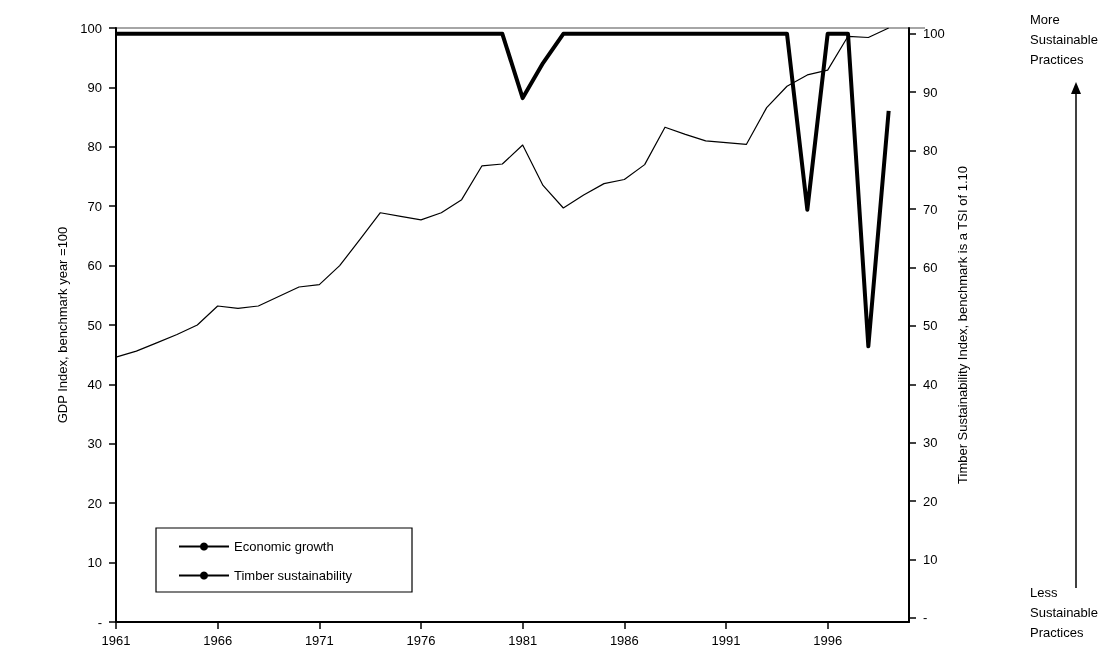 The height and width of the screenshot is (667, 1105). I want to click on y2-tick-label: 10, so click(930, 559).